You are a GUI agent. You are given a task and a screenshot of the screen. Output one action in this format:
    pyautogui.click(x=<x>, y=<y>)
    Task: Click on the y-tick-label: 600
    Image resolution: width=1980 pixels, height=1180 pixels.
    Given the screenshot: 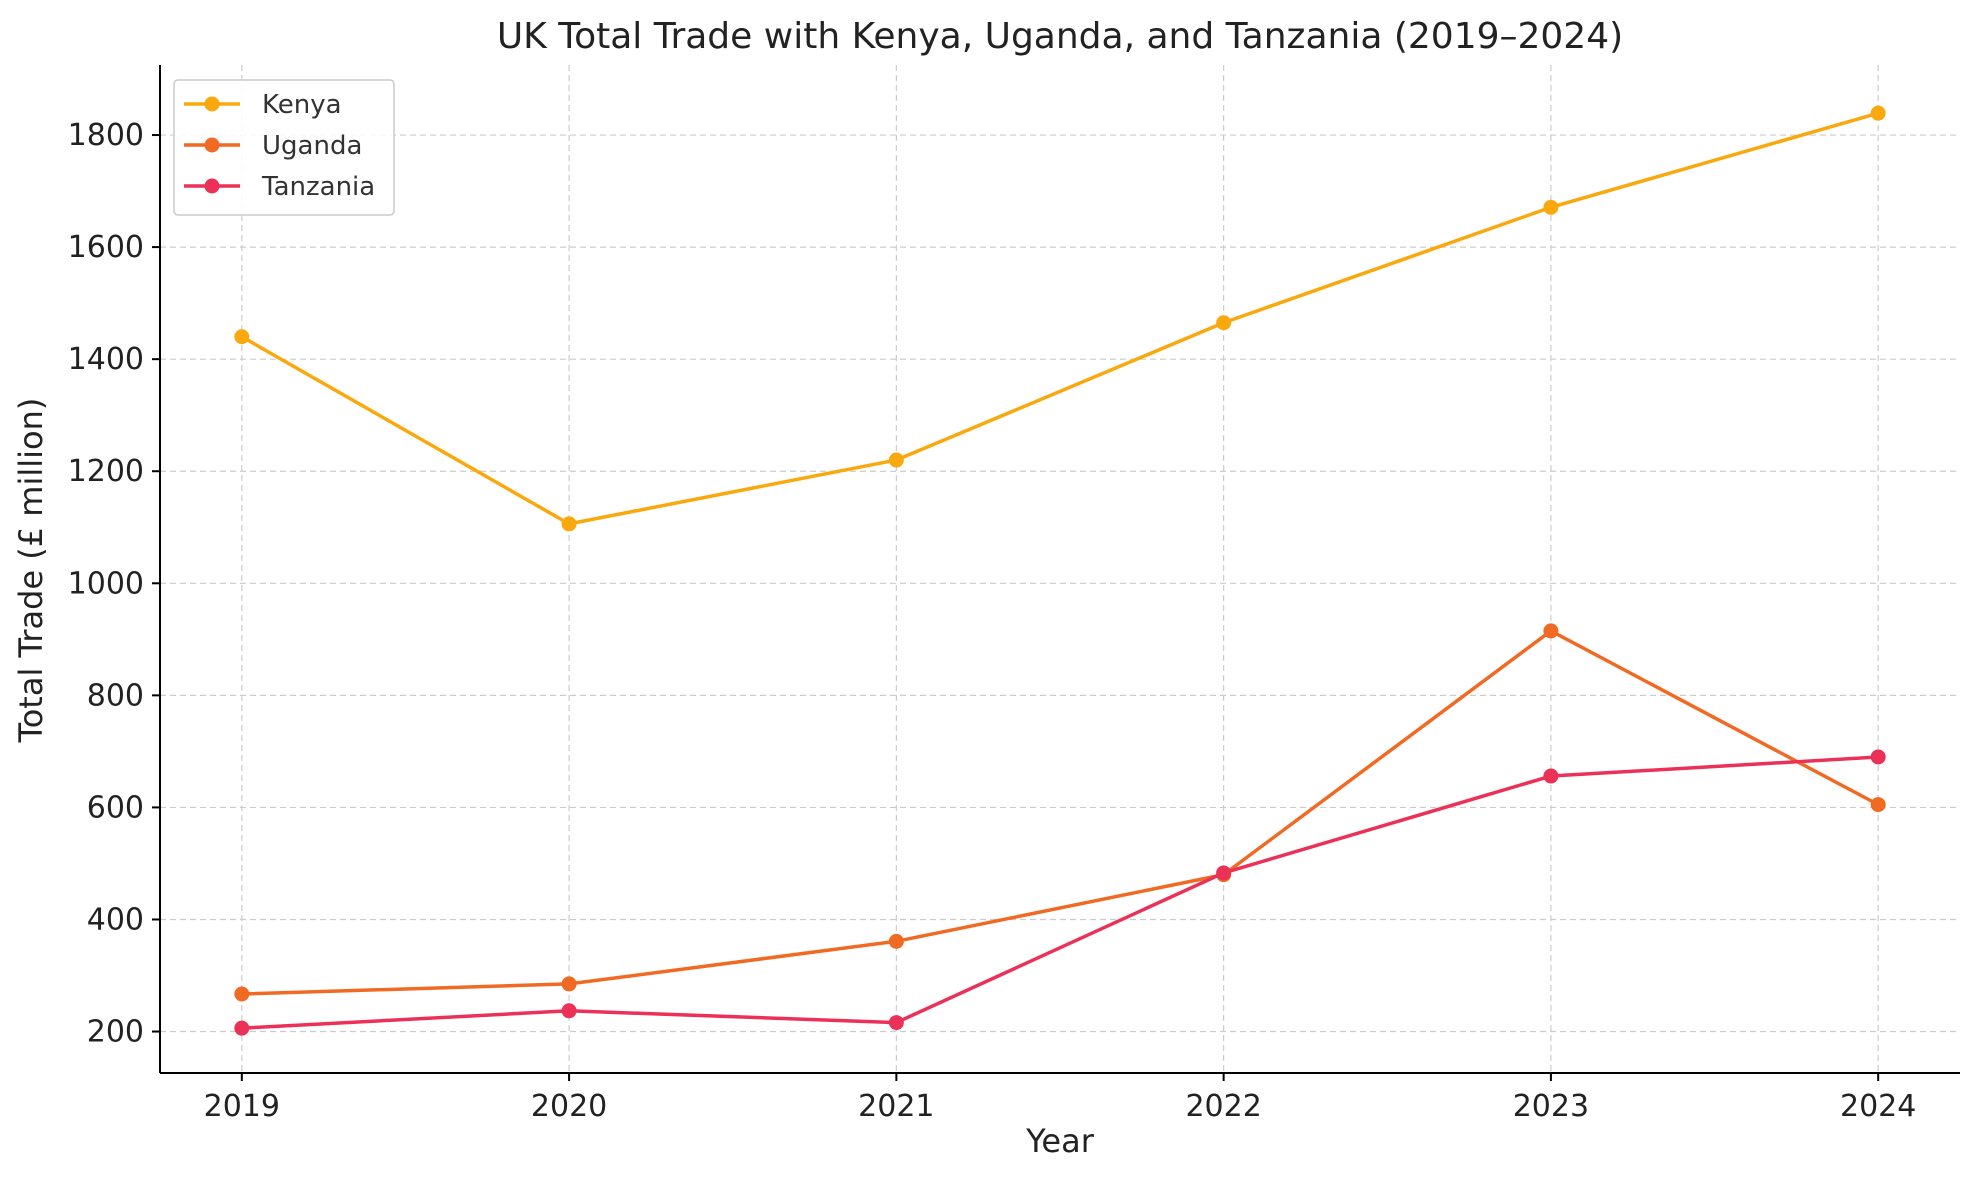 What is the action you would take?
    pyautogui.click(x=115, y=807)
    